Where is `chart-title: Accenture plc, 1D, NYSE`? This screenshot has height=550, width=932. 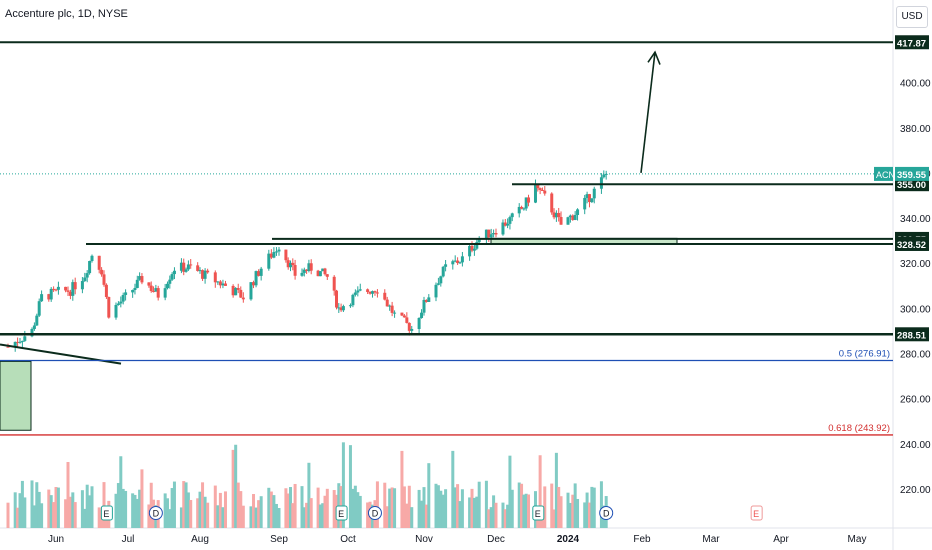
chart-title: Accenture plc, 1D, NYSE is located at coordinates (66, 14).